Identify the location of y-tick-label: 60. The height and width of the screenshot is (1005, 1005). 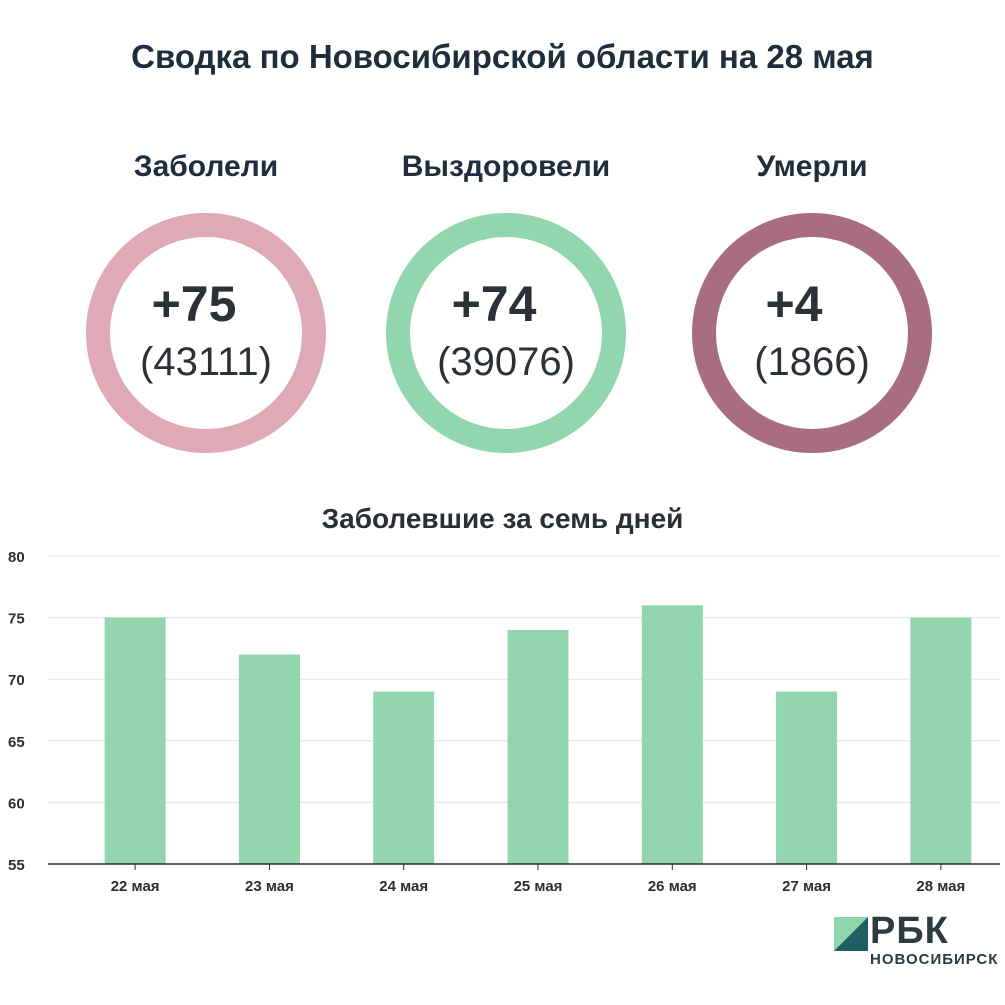
(16, 803).